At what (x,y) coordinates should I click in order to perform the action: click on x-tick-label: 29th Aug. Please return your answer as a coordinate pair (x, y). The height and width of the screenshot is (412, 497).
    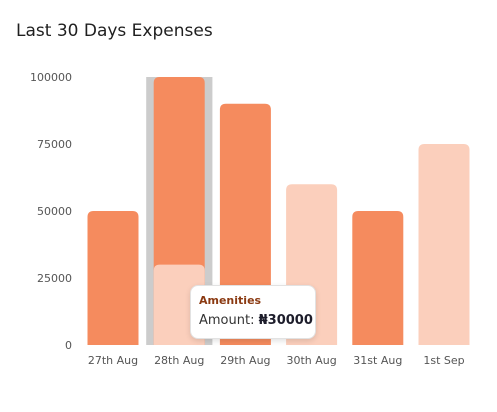
    Looking at the image, I should click on (245, 360).